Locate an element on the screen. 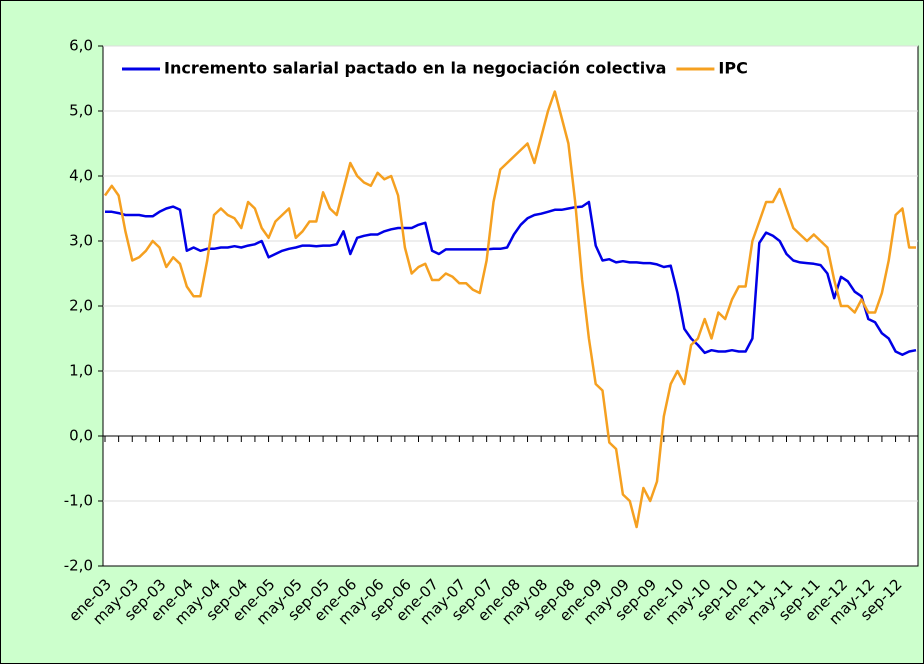 The width and height of the screenshot is (924, 668). y-tick-label: 2,0 is located at coordinates (81, 306).